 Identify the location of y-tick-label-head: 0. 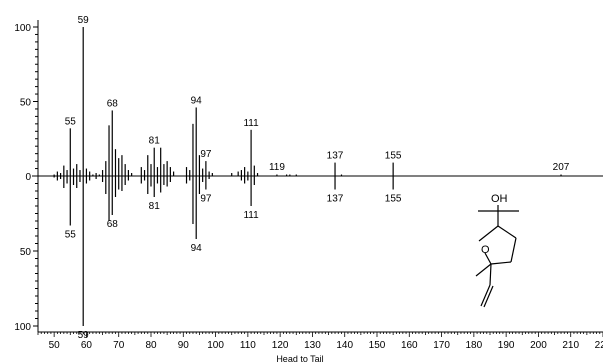
(28, 177).